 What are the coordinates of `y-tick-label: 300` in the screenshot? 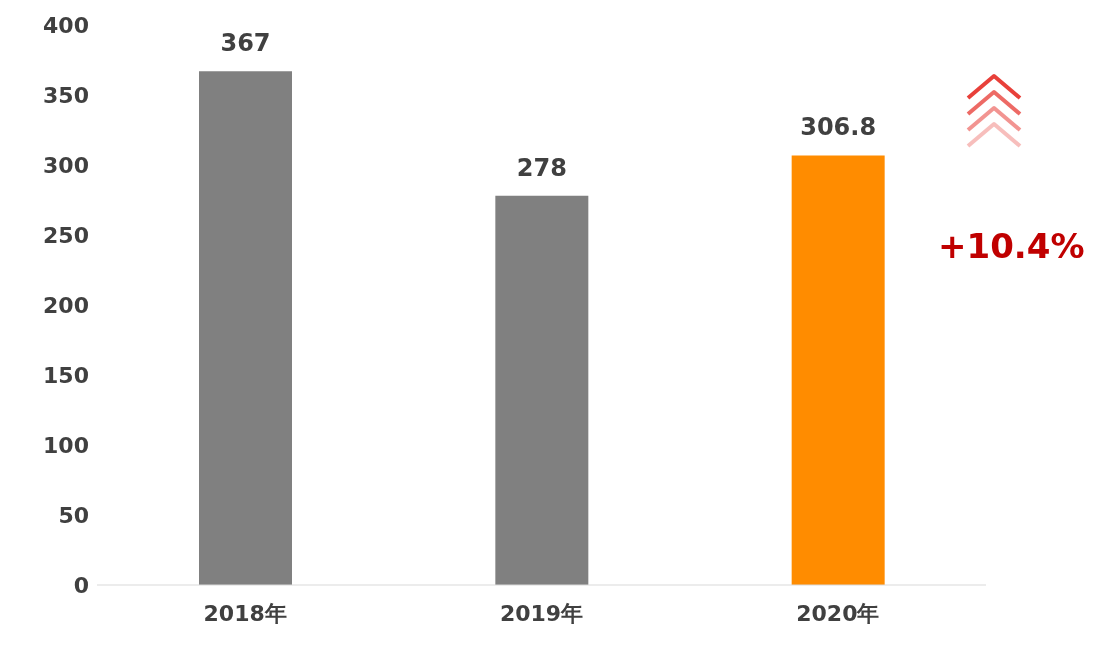 It's located at (66, 165).